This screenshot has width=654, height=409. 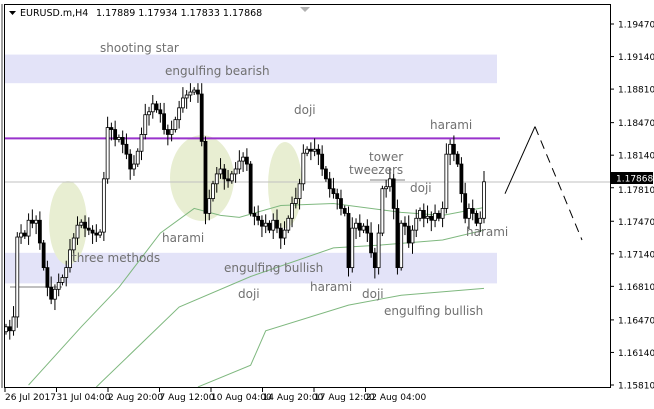 What do you see at coordinates (636, 386) in the screenshot?
I see `y-tick-label: 1.15810` at bounding box center [636, 386].